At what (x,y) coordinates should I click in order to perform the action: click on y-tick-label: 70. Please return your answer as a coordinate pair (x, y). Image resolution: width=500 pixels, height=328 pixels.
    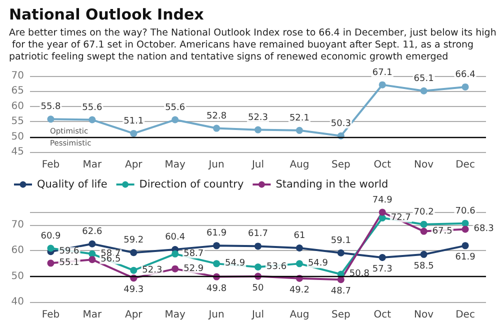
    Looking at the image, I should click on (17, 76).